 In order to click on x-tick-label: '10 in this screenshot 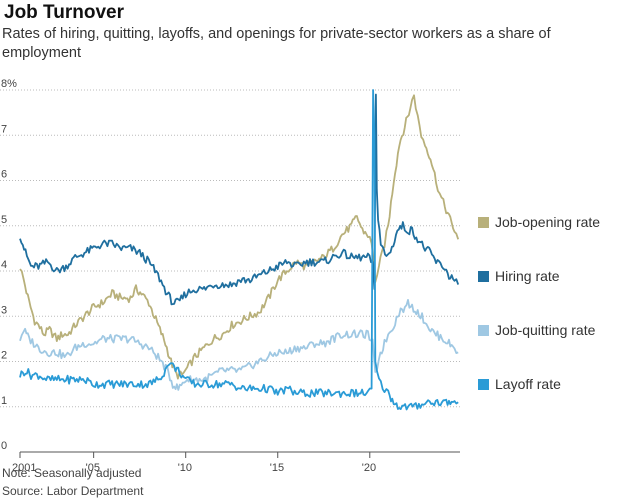, I will do `click(185, 468)`.